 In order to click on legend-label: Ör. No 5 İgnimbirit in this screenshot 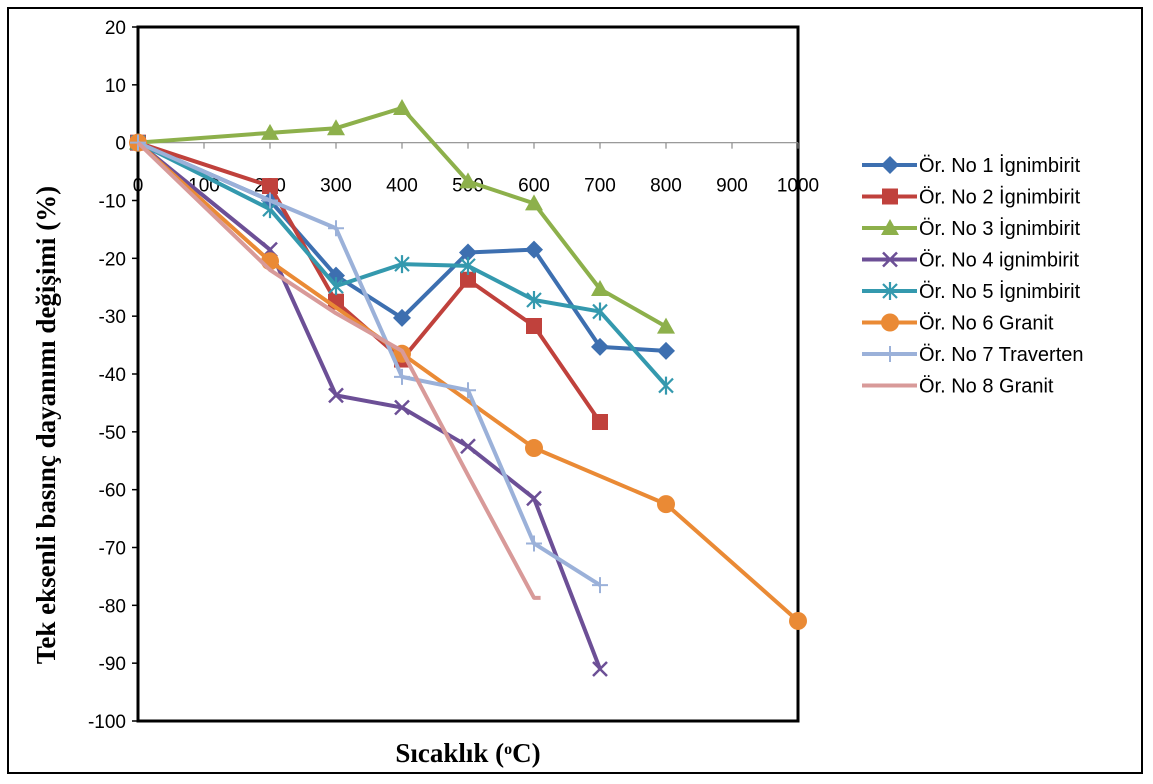, I will do `click(1000, 291)`.